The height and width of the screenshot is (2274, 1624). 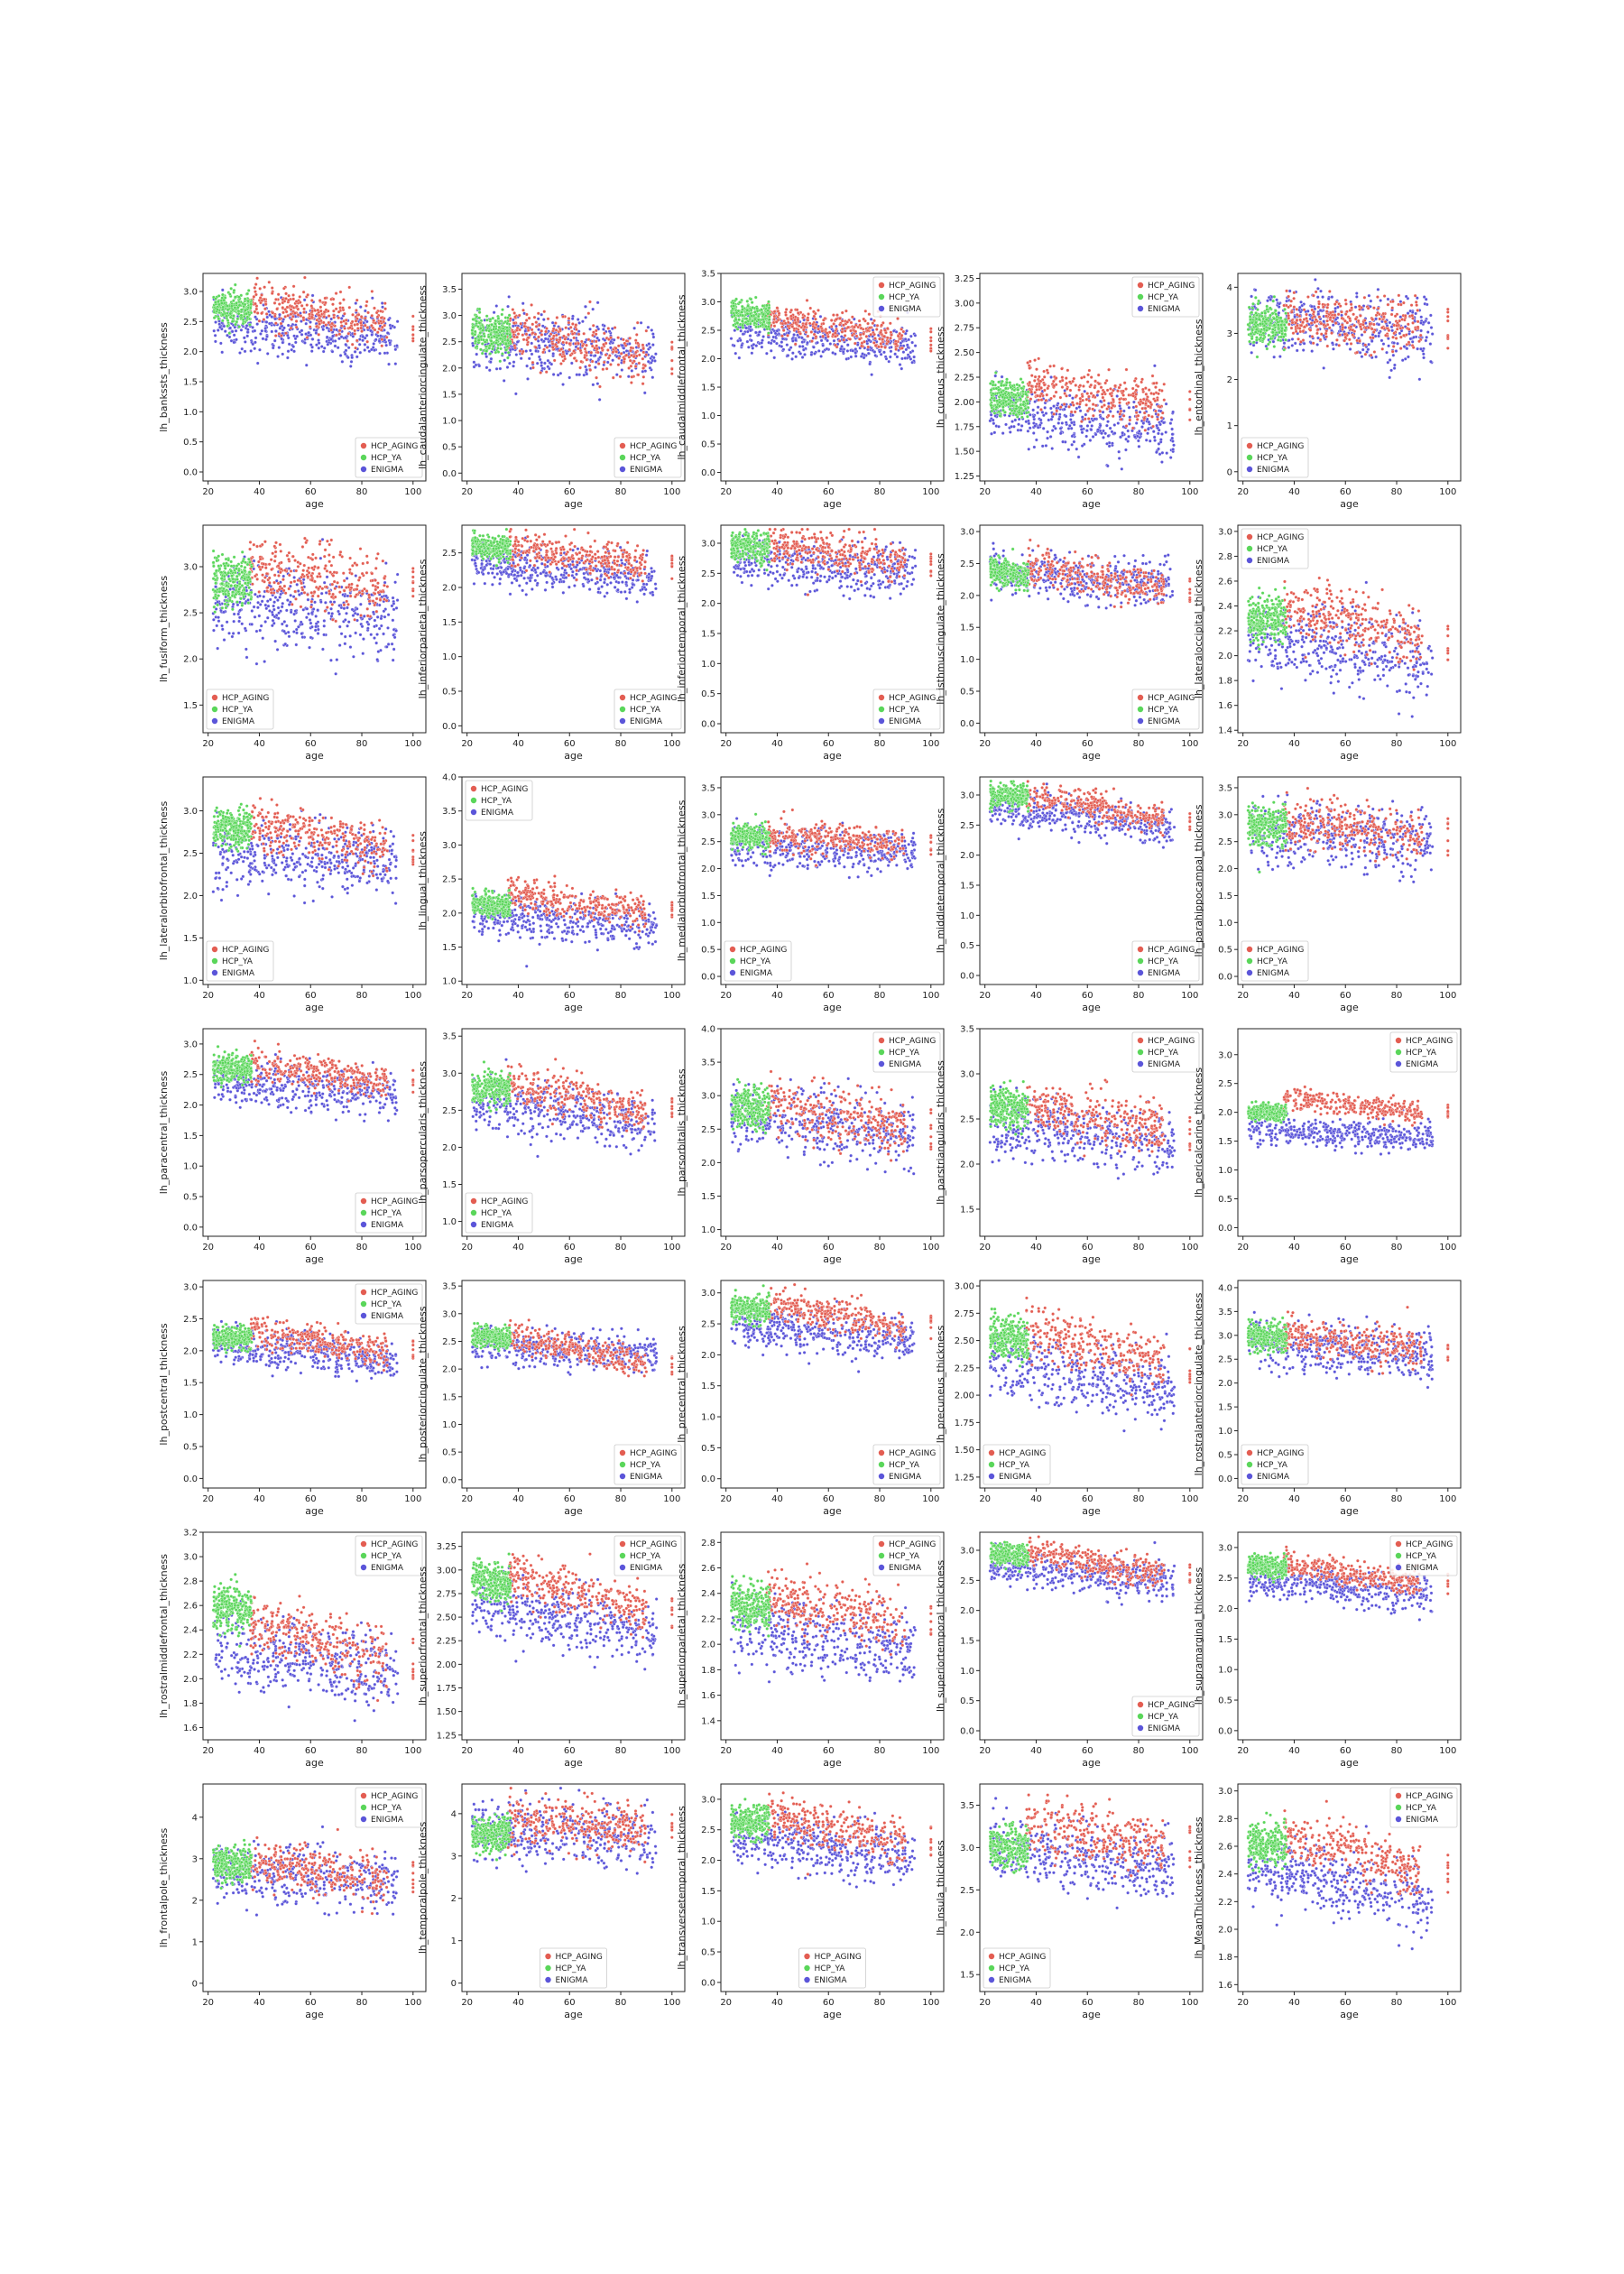 I want to click on y-tick-label: 1.5, so click(x=191, y=383).